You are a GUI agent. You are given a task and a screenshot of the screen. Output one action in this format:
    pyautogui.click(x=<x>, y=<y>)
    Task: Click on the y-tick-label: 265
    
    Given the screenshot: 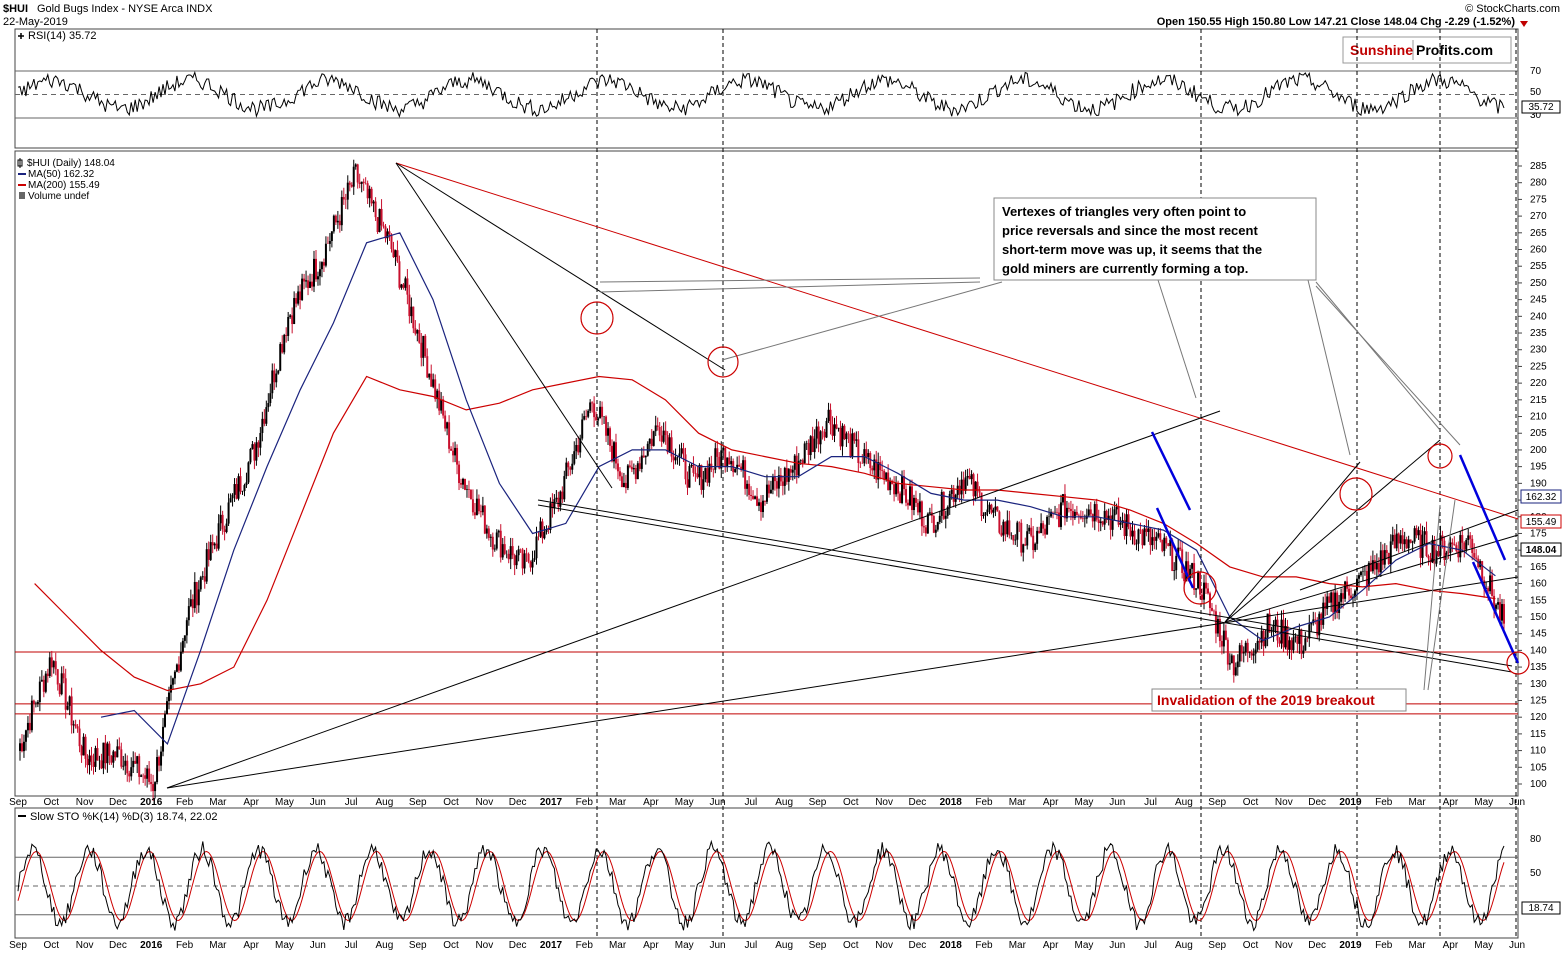 What is the action you would take?
    pyautogui.click(x=1538, y=233)
    